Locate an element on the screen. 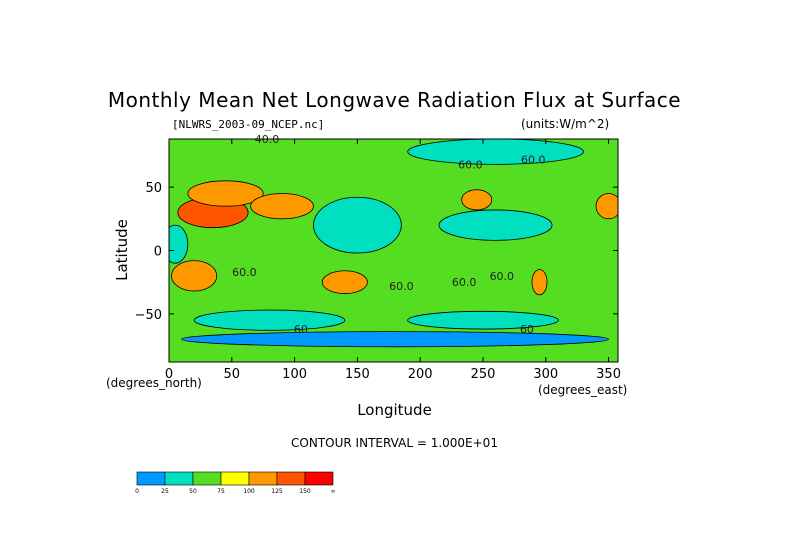  contour-interval: CONTOUR INTERVAL = 1.000E+01 is located at coordinates (394, 443).